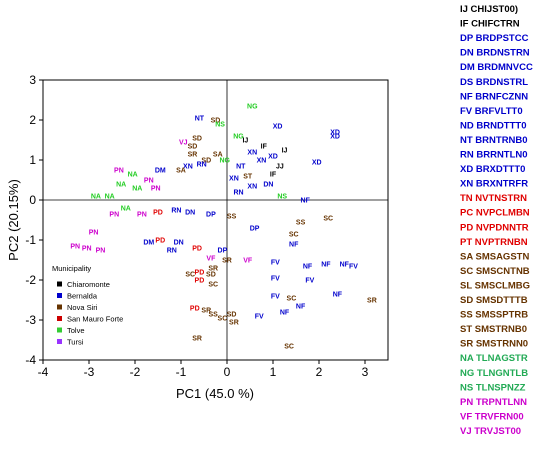 Image resolution: width=550 pixels, height=450 pixels. I want to click on legend-entry-label: Tursi, so click(75, 342).